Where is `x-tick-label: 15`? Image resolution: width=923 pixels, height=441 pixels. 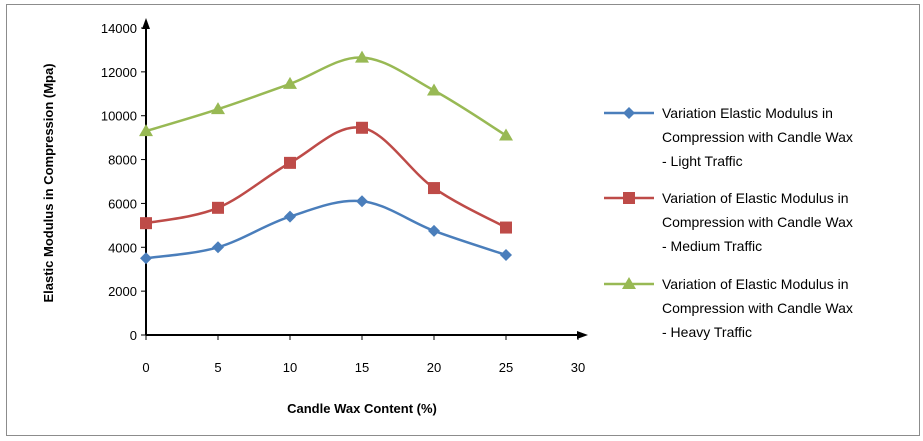
x-tick-label: 15 is located at coordinates (362, 367).